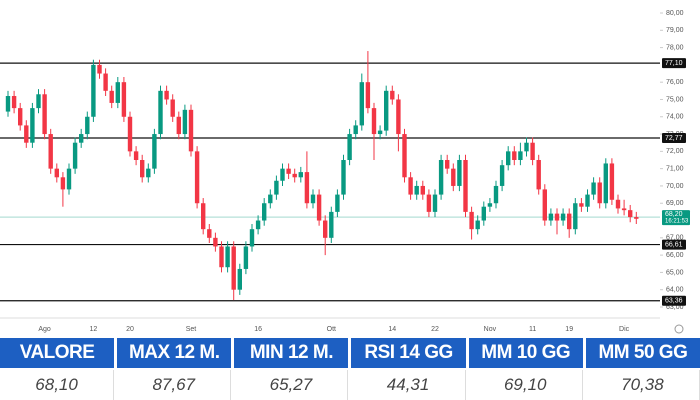 Image resolution: width=700 pixels, height=400 pixels. What do you see at coordinates (679, 329) in the screenshot?
I see `settings-icon` at bounding box center [679, 329].